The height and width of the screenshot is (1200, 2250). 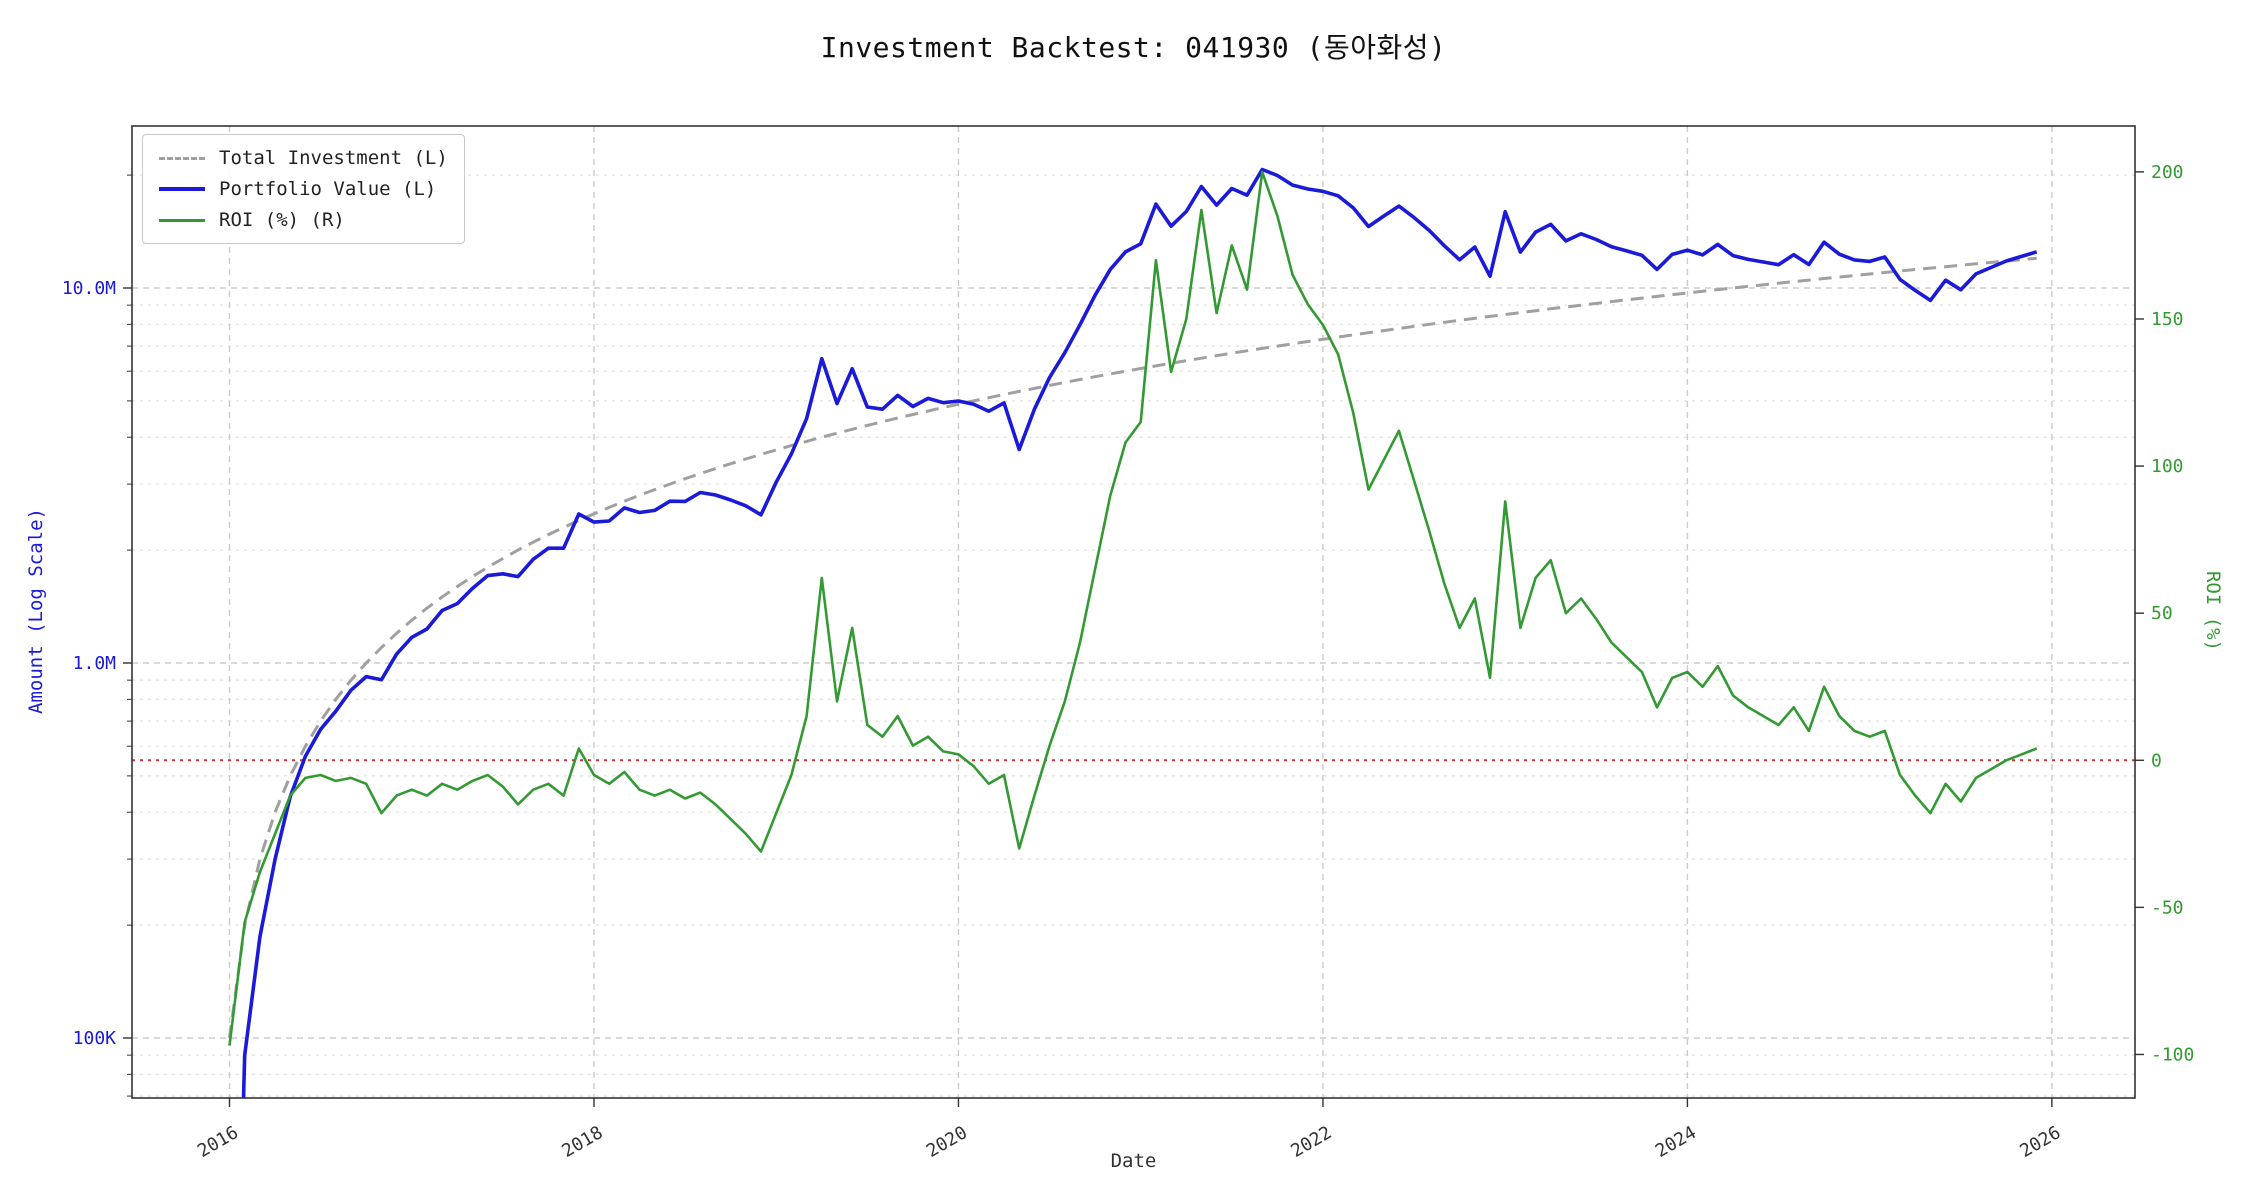 What do you see at coordinates (2167, 907) in the screenshot?
I see `right-tick-label: -50` at bounding box center [2167, 907].